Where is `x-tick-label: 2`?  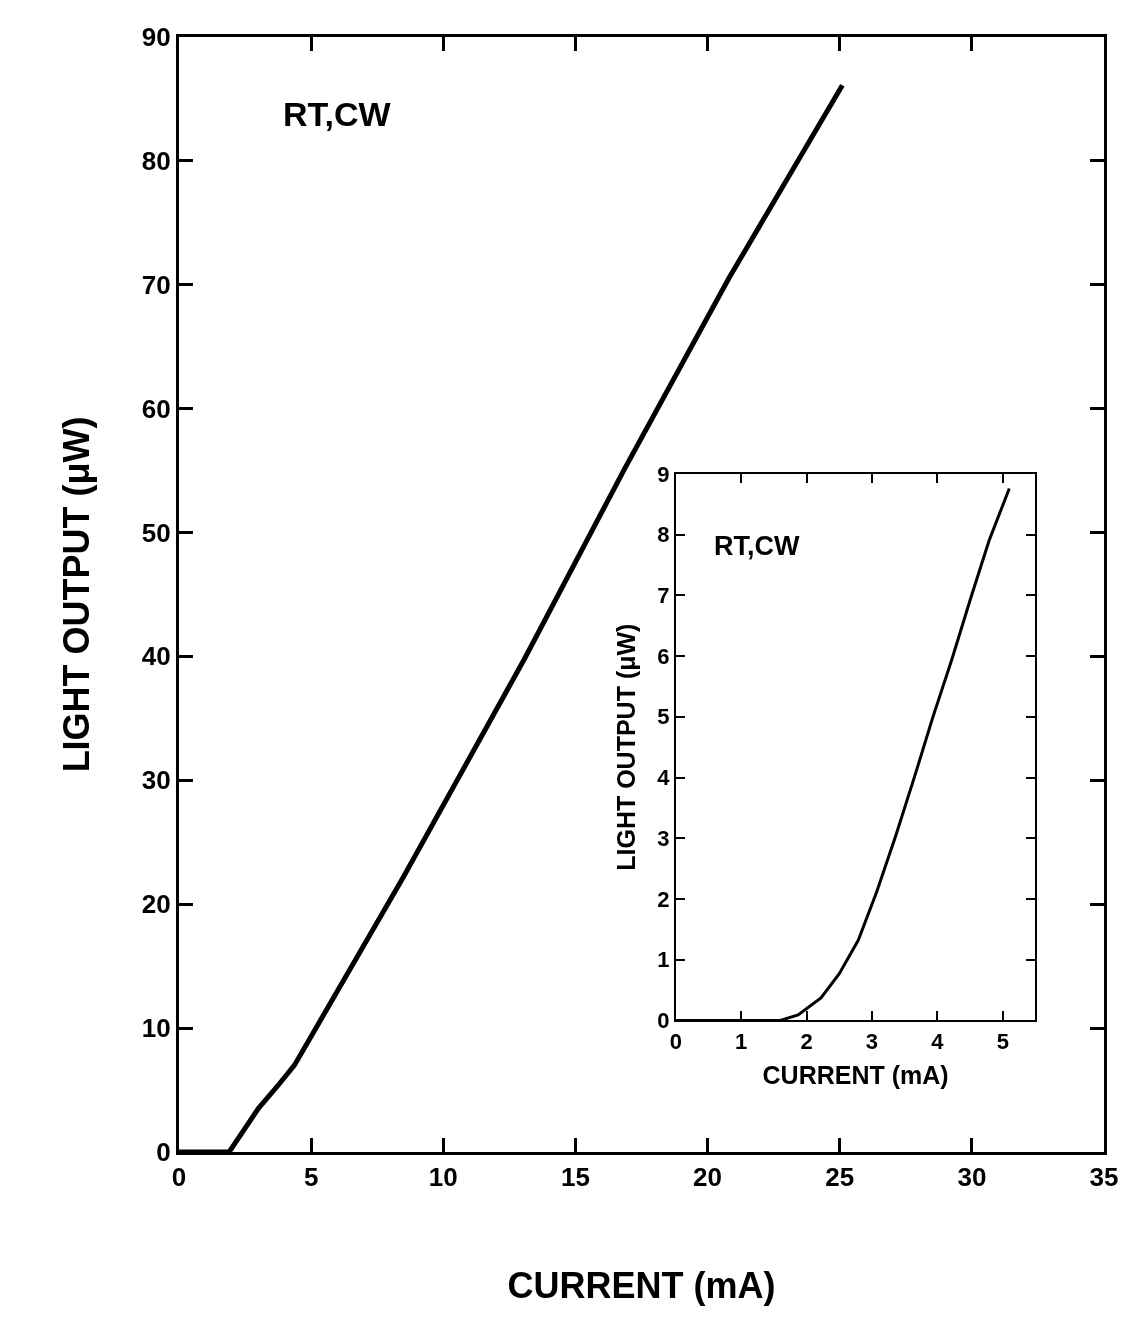 x-tick-label: 2 is located at coordinates (806, 1041).